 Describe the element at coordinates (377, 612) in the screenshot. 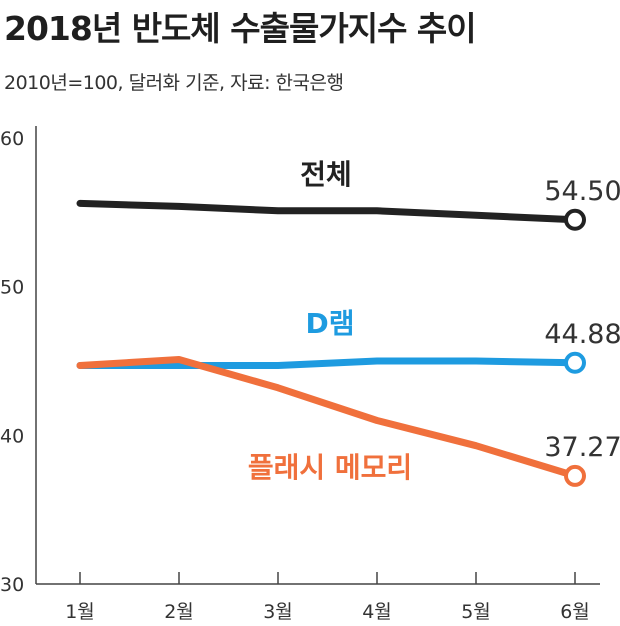

I see `x-tick-label: 4월` at that location.